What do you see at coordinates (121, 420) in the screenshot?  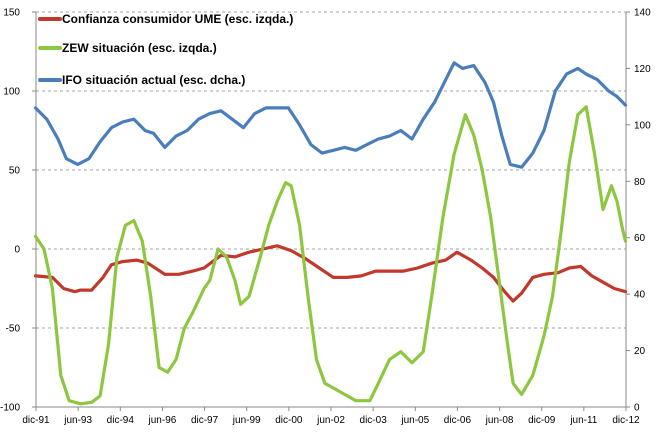 I see `x-tick-label: dic-94` at bounding box center [121, 420].